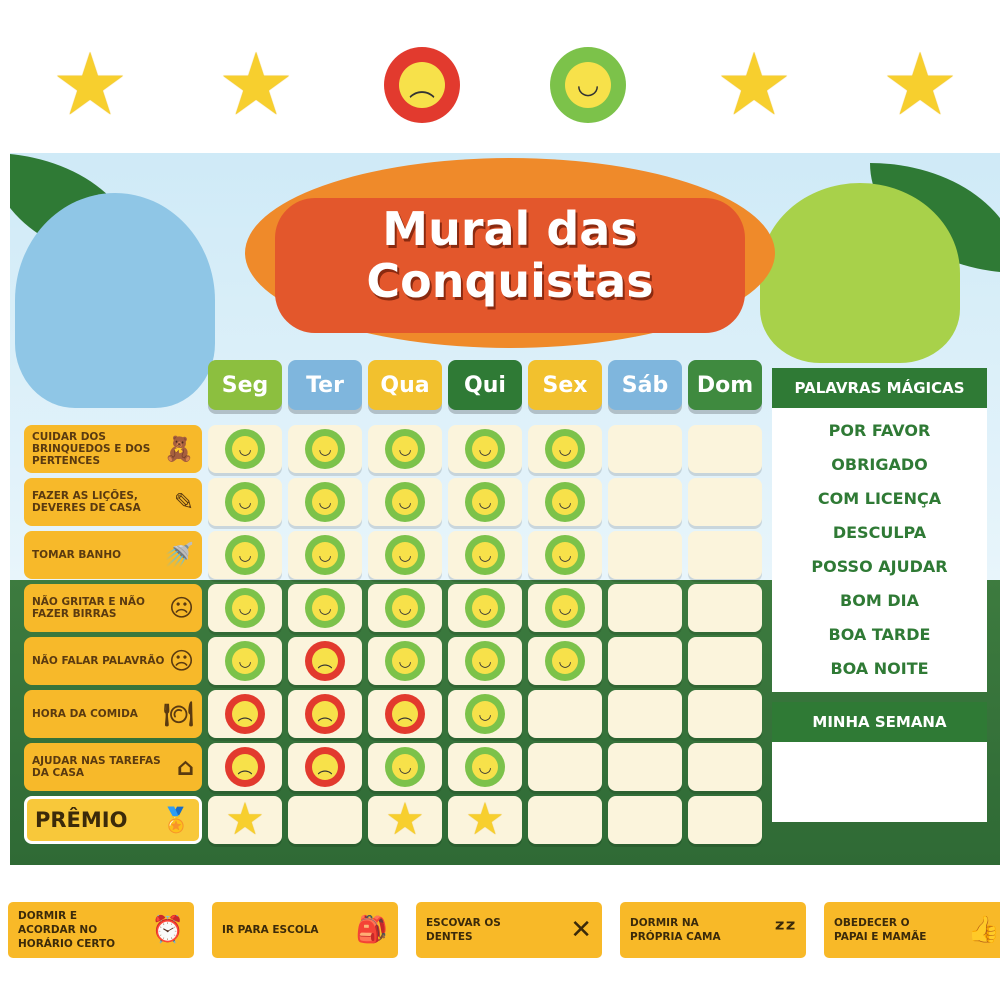 This screenshot has width=1000, height=1000. I want to click on extra-task-label: DORMIR E ACORDAR NO HORÁRIO CERTO, so click(67, 930).